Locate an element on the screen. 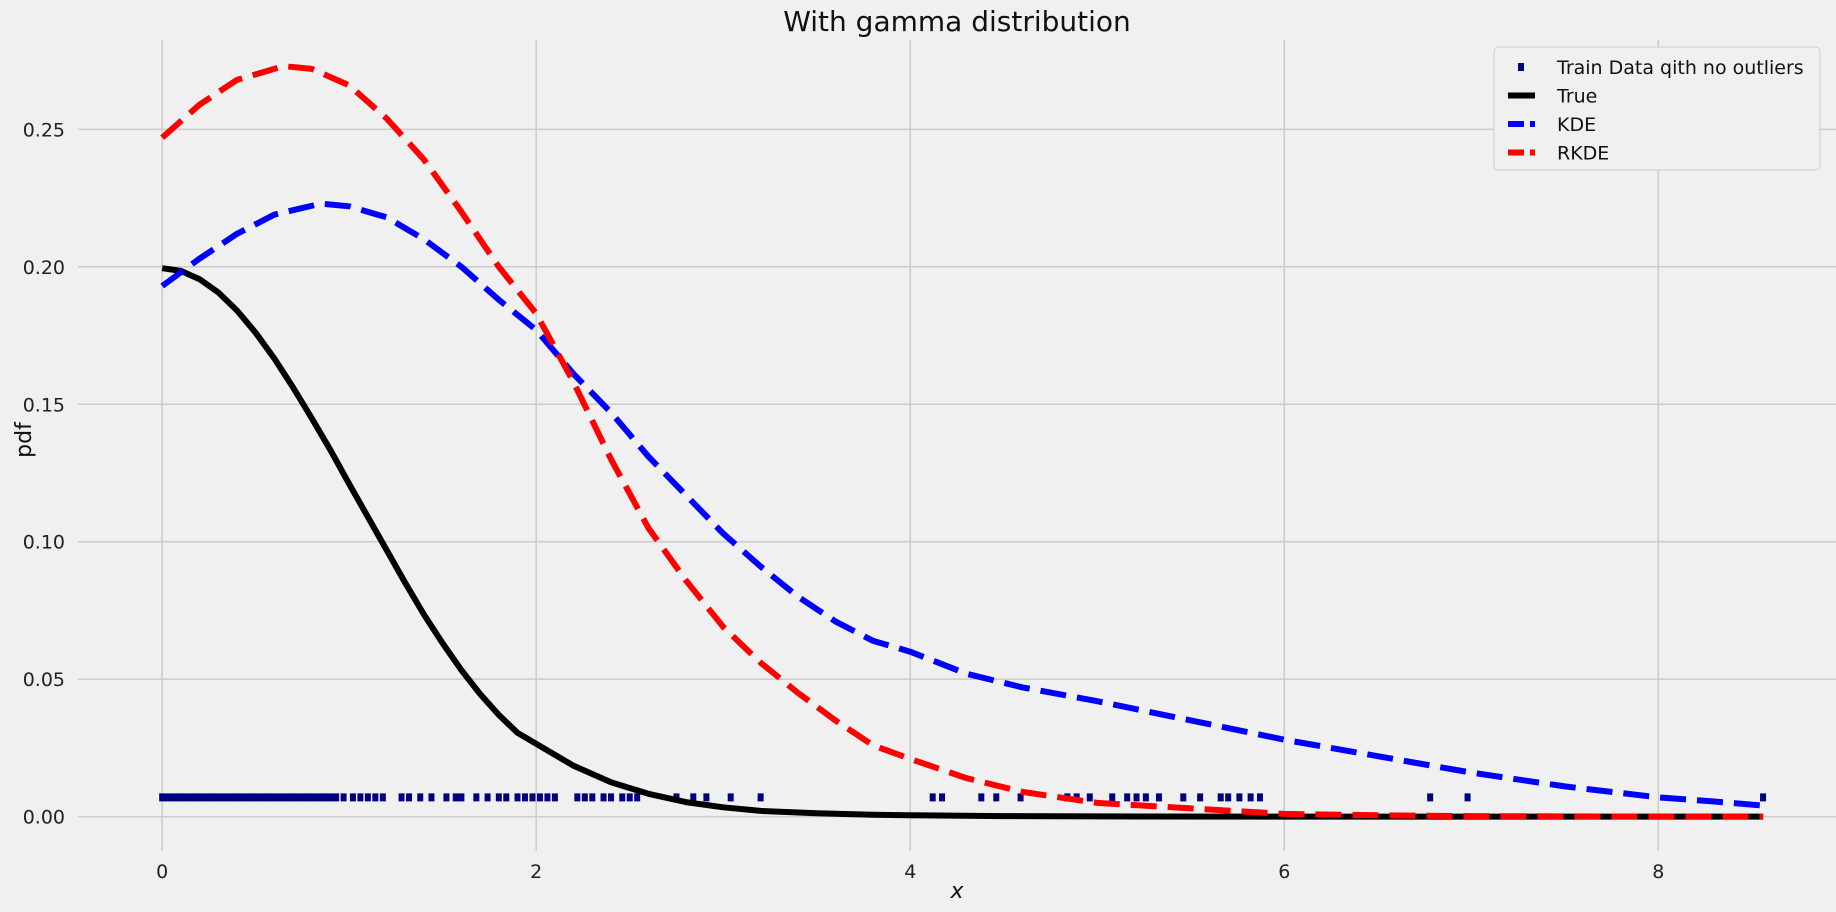 Image resolution: width=1836 pixels, height=912 pixels. x-tick-label: 0 is located at coordinates (162, 872).